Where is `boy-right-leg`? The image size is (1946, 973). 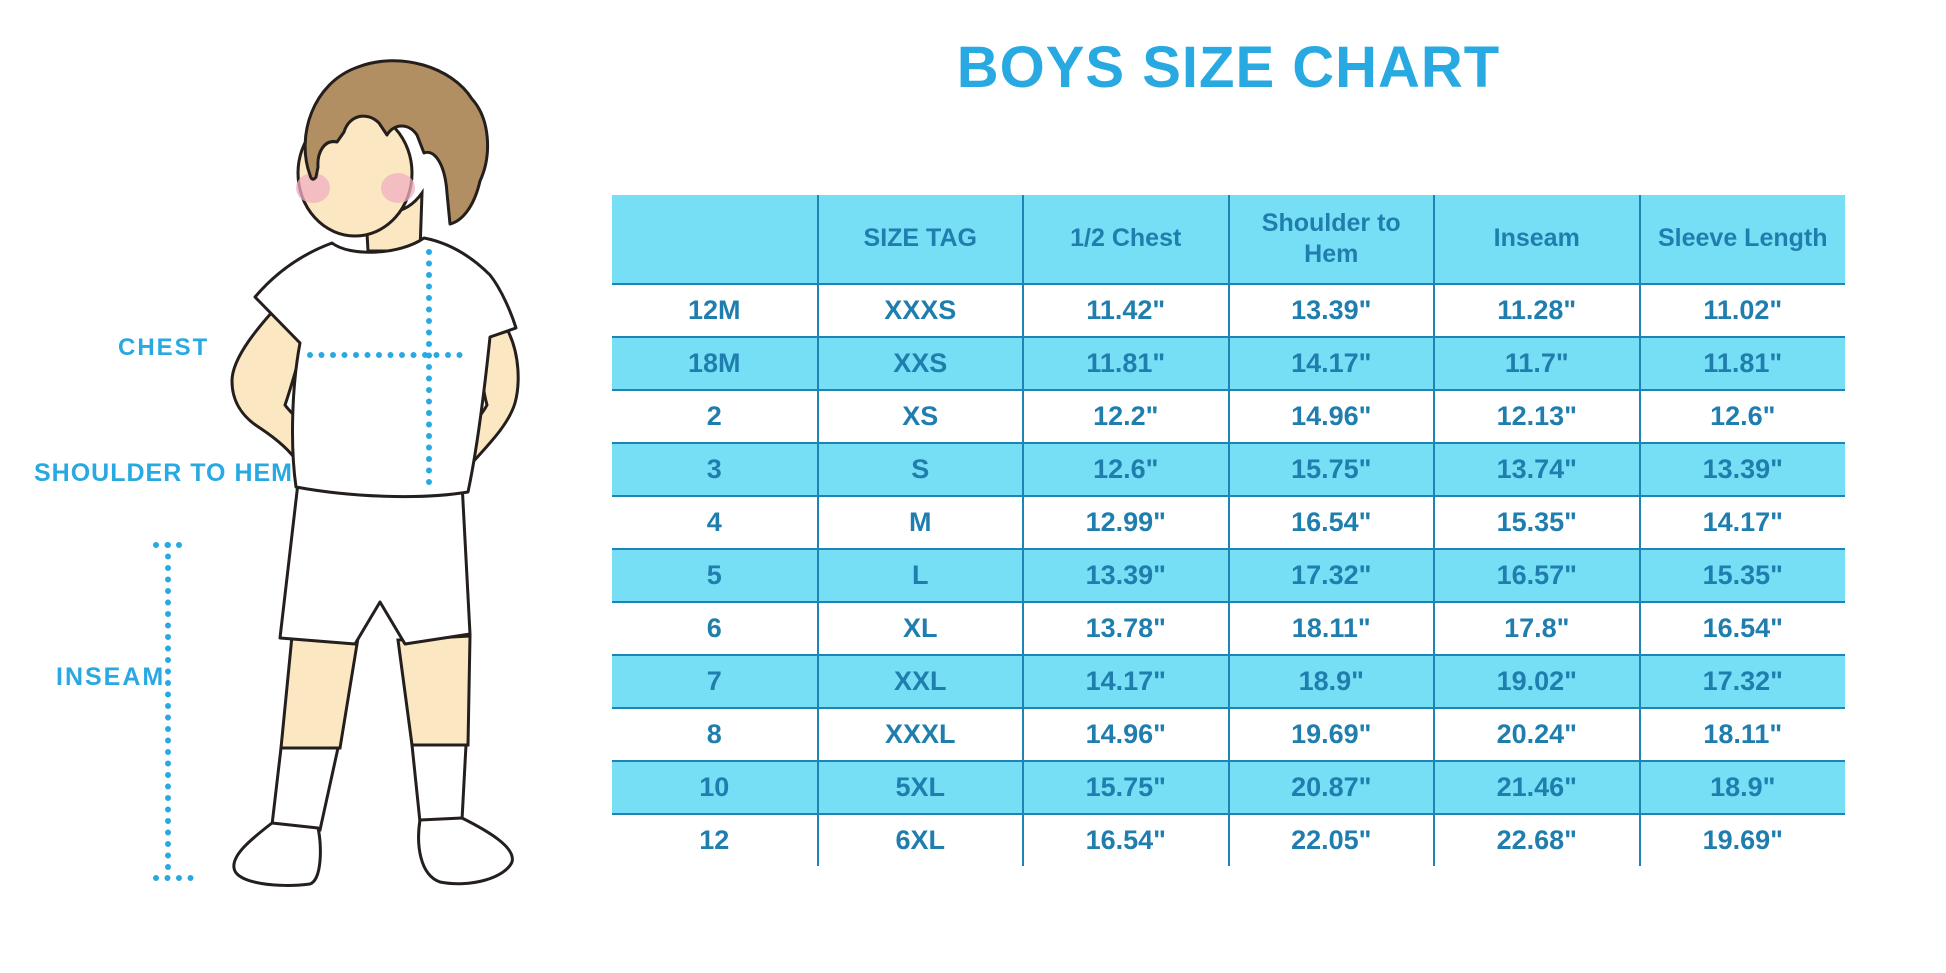
boy-right-leg is located at coordinates (434, 690).